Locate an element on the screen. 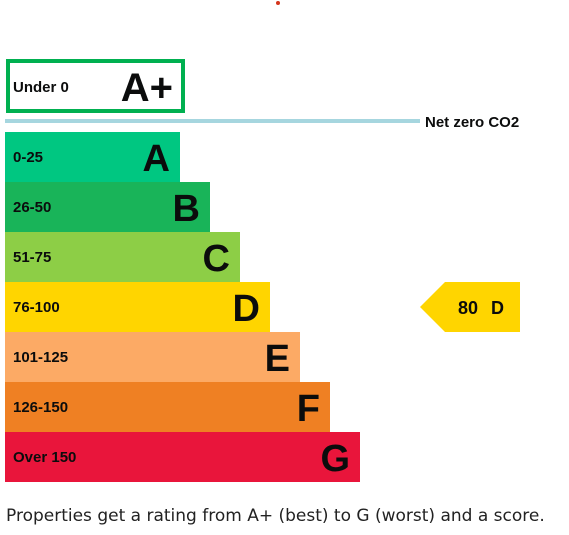 The width and height of the screenshot is (569, 535). band-d-letter: D is located at coordinates (246, 309).